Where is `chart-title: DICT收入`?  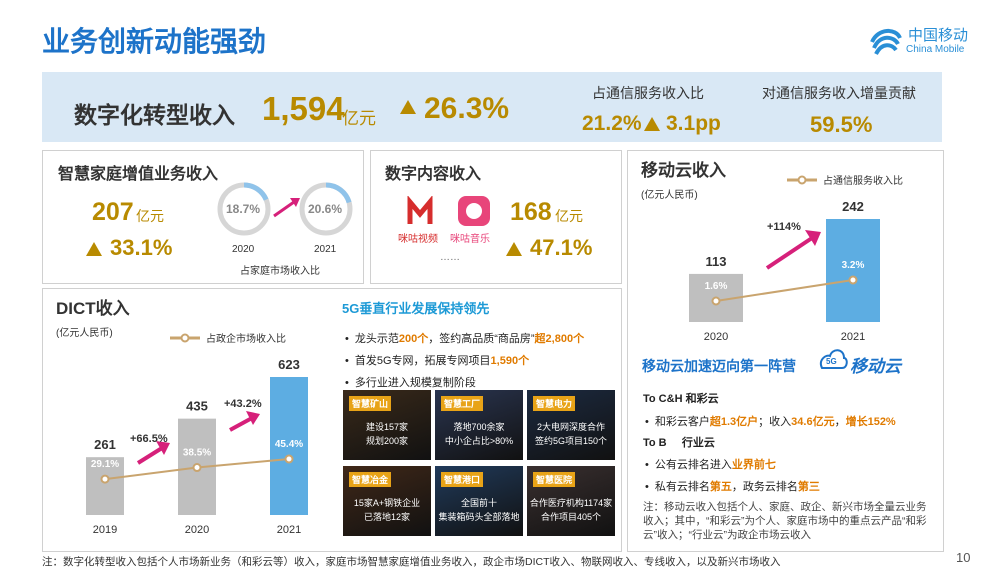 chart-title: DICT收入 is located at coordinates (93, 308).